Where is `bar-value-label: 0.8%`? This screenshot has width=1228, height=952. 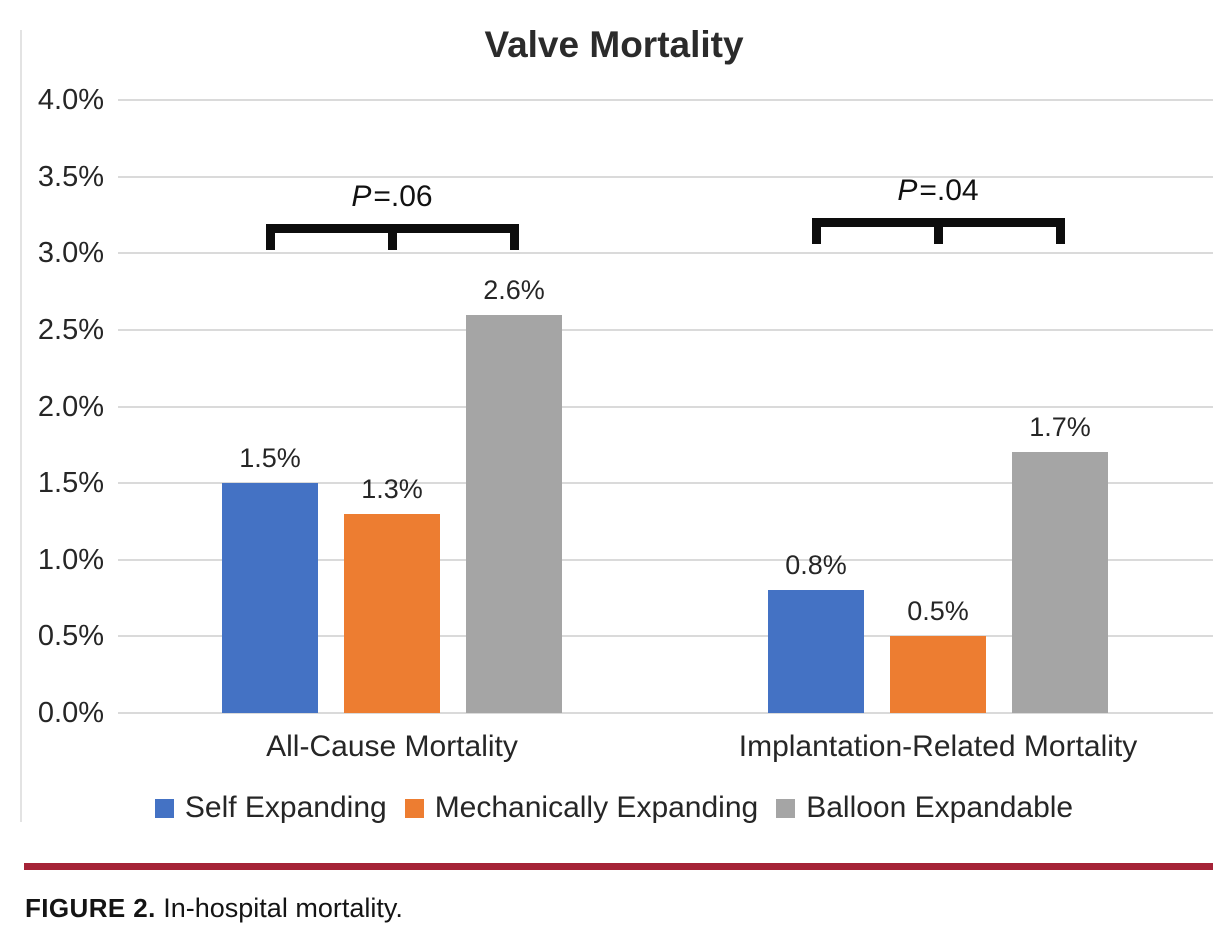 bar-value-label: 0.8% is located at coordinates (816, 565).